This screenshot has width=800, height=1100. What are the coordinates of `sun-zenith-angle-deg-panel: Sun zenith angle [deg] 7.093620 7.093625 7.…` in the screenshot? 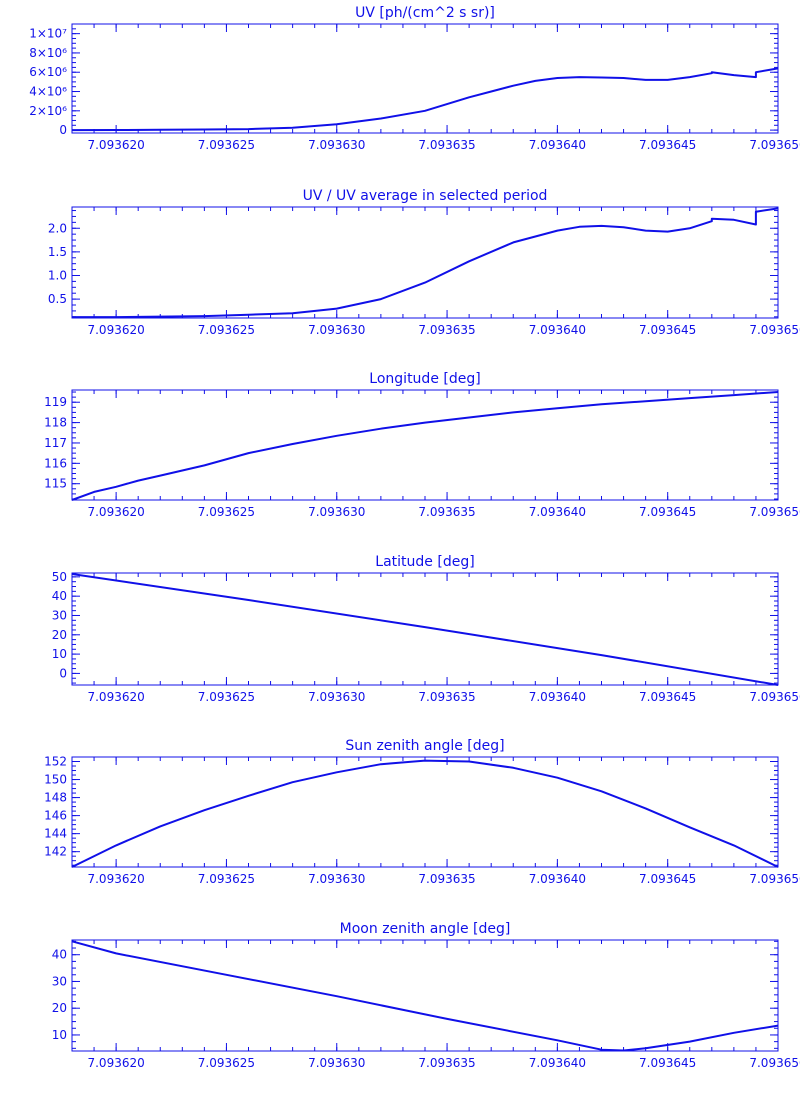 It's located at (422, 812).